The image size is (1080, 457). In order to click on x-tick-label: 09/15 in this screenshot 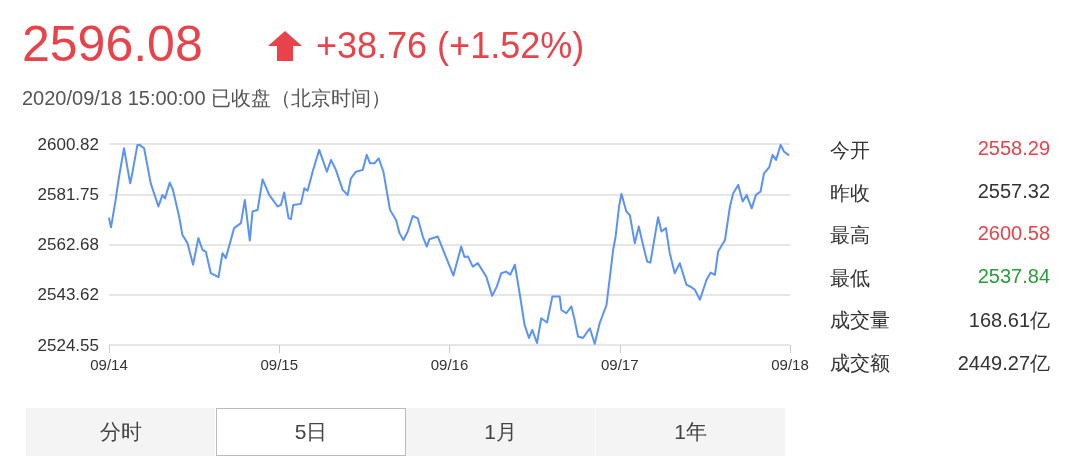, I will do `click(279, 364)`.